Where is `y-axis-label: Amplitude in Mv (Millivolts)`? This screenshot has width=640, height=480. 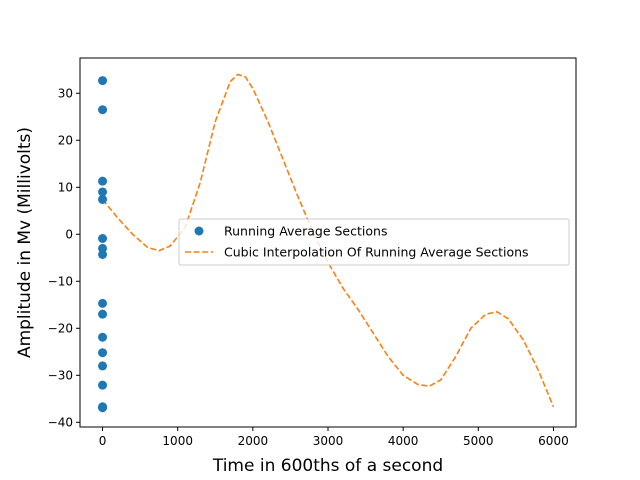 y-axis-label: Amplitude in Mv (Millivolts) is located at coordinates (25, 242).